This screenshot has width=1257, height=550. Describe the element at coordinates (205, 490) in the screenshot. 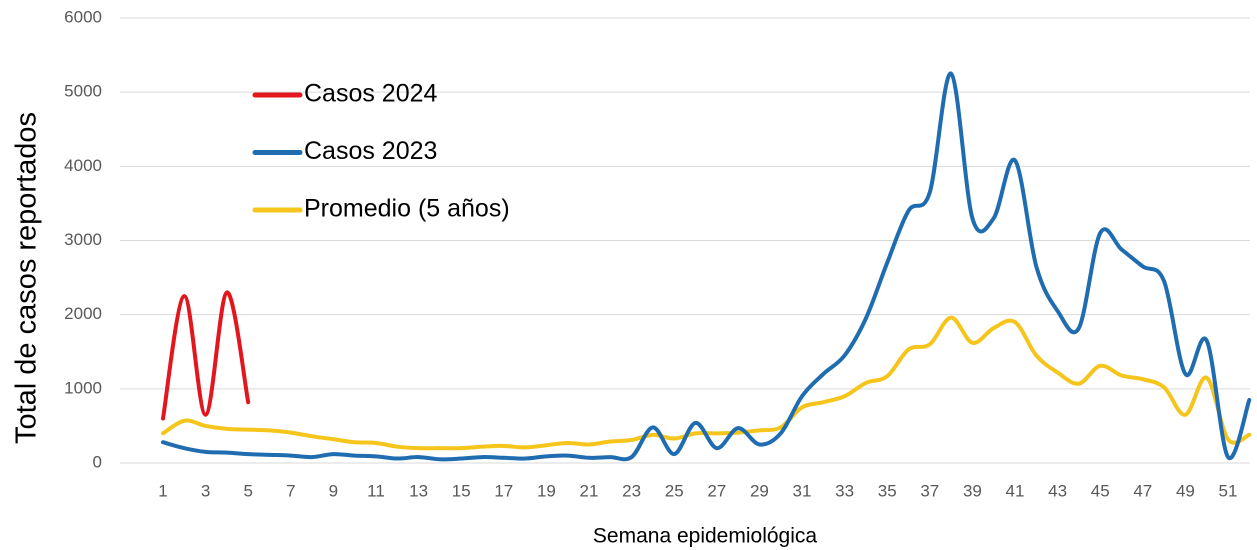

I see `x-tick-label: 3` at that location.